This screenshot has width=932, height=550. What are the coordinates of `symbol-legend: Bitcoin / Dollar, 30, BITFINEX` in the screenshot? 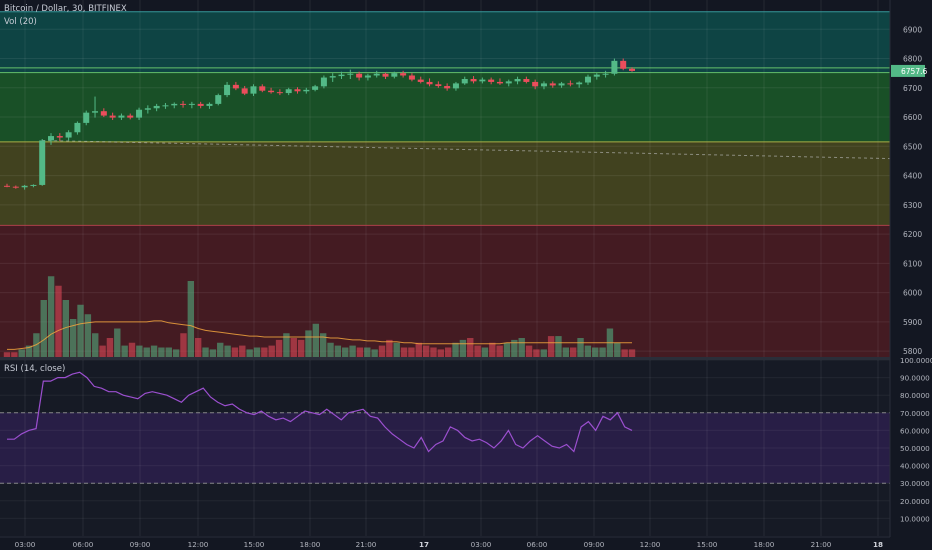 It's located at (65, 9).